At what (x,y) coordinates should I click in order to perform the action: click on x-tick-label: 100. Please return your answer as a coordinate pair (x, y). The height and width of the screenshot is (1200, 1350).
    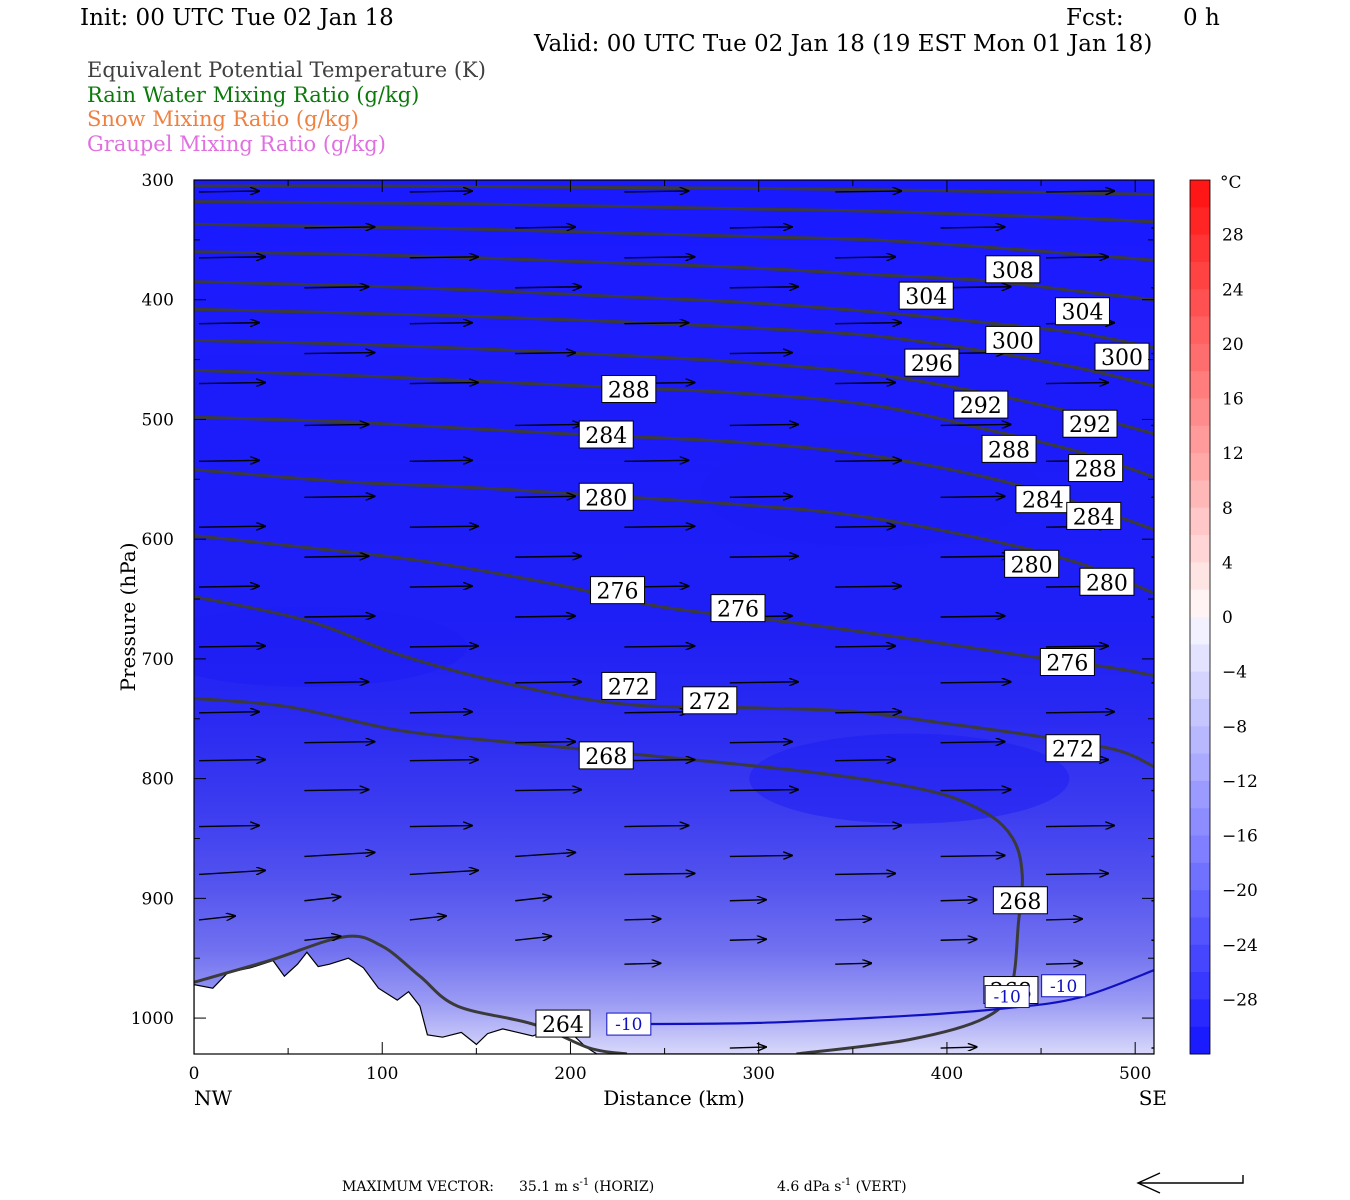
    Looking at the image, I should click on (382, 1074).